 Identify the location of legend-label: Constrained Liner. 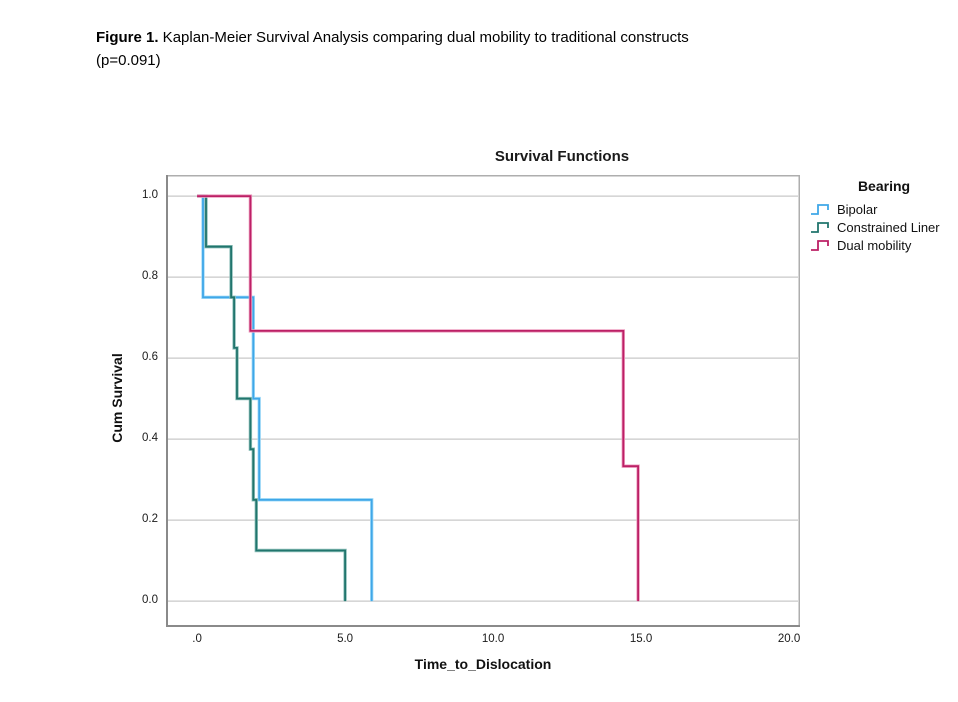
(888, 227).